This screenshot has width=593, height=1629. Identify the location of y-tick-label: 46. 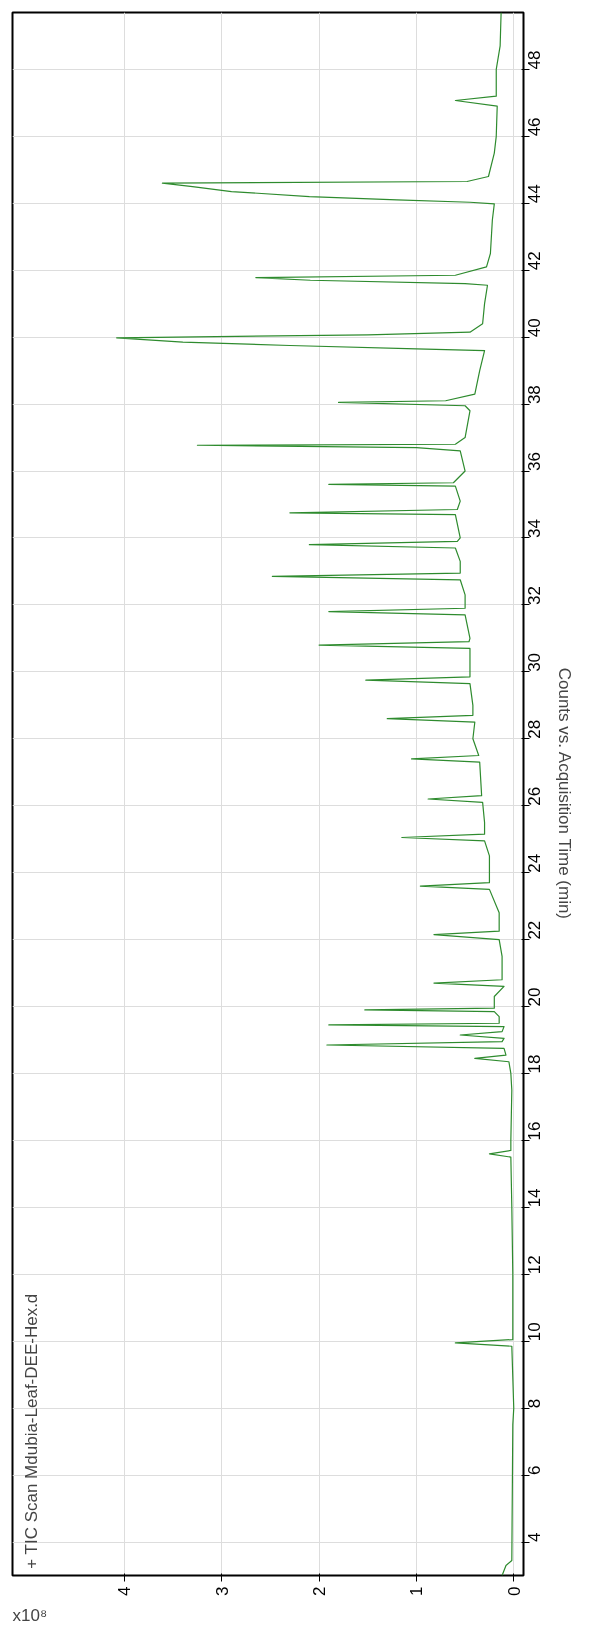
(535, 127).